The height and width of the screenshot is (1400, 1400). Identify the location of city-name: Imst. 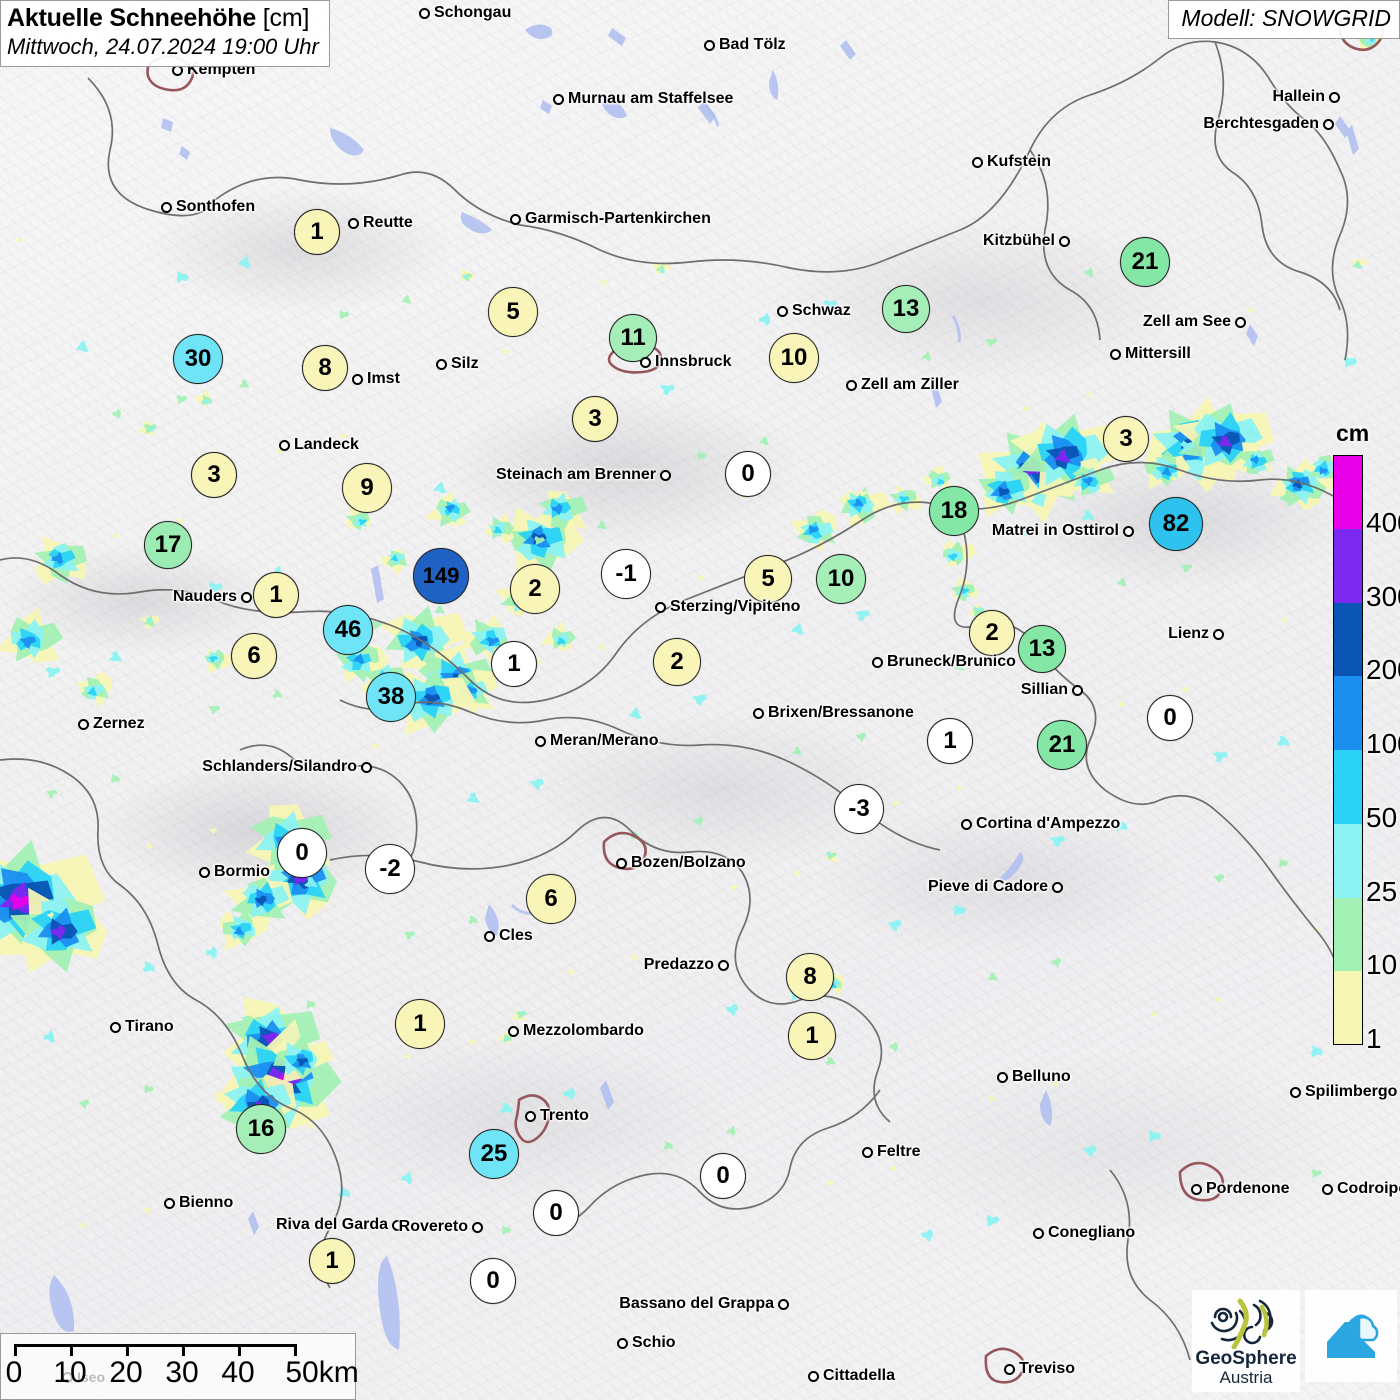
(383, 378).